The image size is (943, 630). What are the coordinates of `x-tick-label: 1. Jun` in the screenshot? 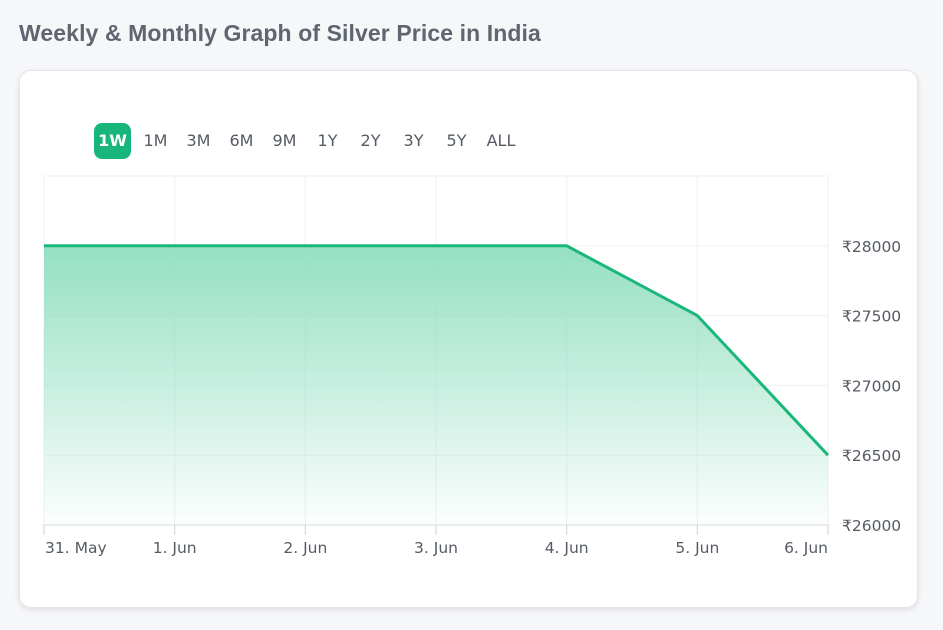 It's located at (175, 548).